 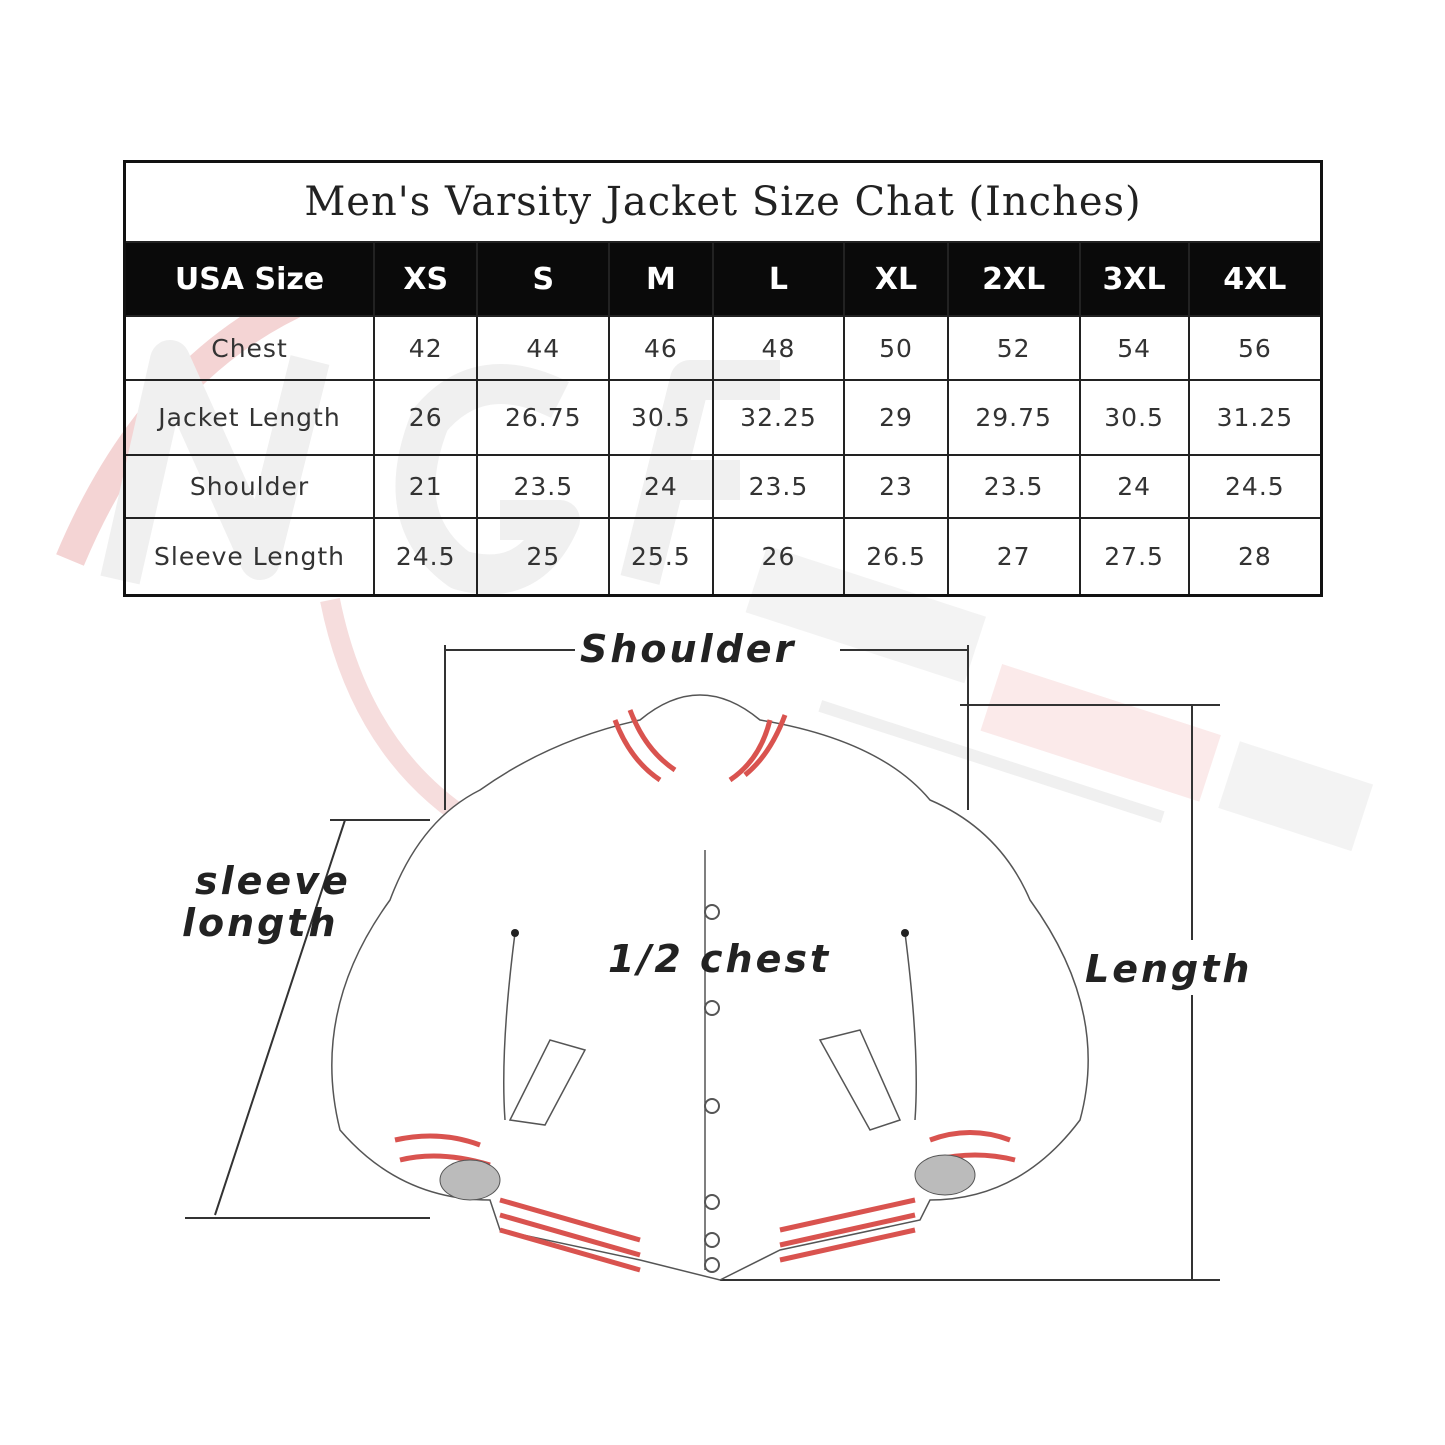 I want to click on cell: 27.5, so click(x=1134, y=557).